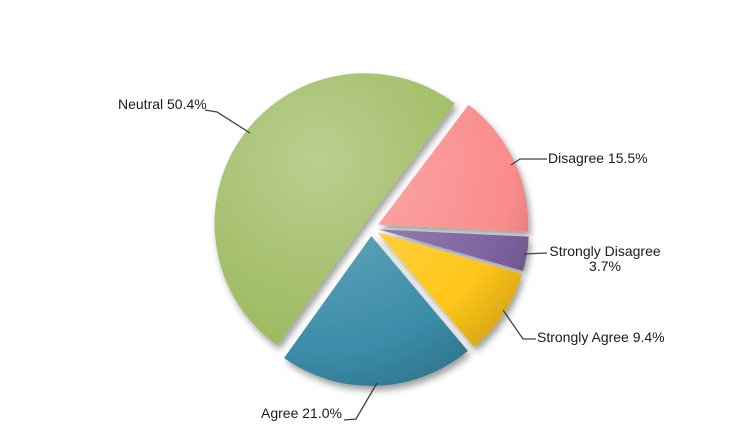 The image size is (737, 425). What do you see at coordinates (162, 104) in the screenshot?
I see `slice-label-neutral: Neutral 50.4%` at bounding box center [162, 104].